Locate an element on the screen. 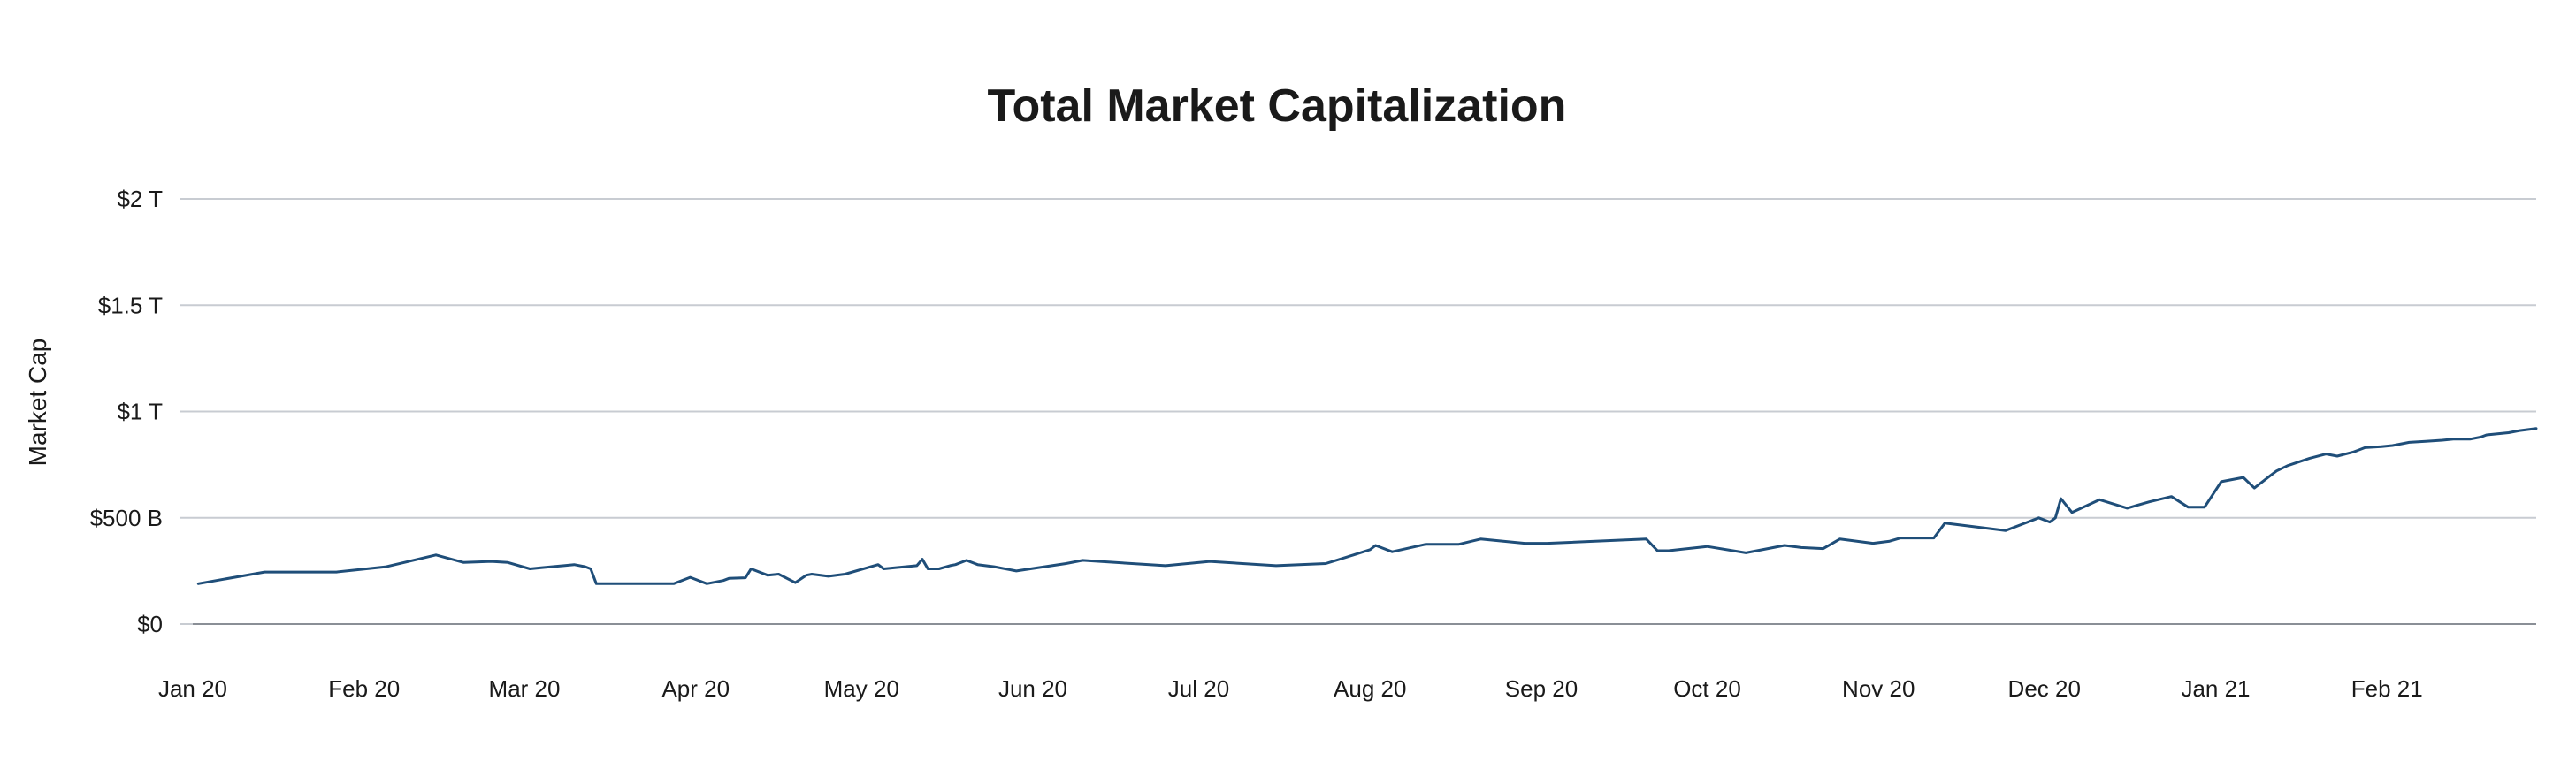 The image size is (2576, 777). y-tick-label: $0 is located at coordinates (150, 624).